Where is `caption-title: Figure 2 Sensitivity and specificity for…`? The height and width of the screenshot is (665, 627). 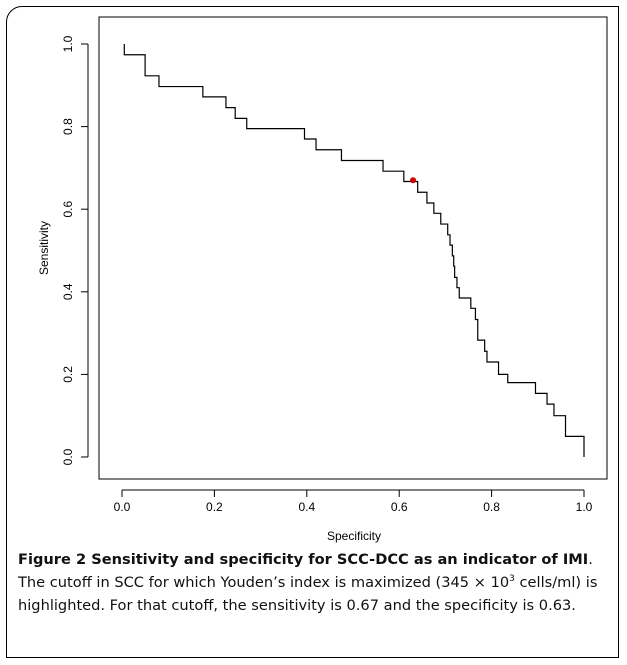
caption-title: Figure 2 Sensitivity and specificity for… is located at coordinates (303, 559).